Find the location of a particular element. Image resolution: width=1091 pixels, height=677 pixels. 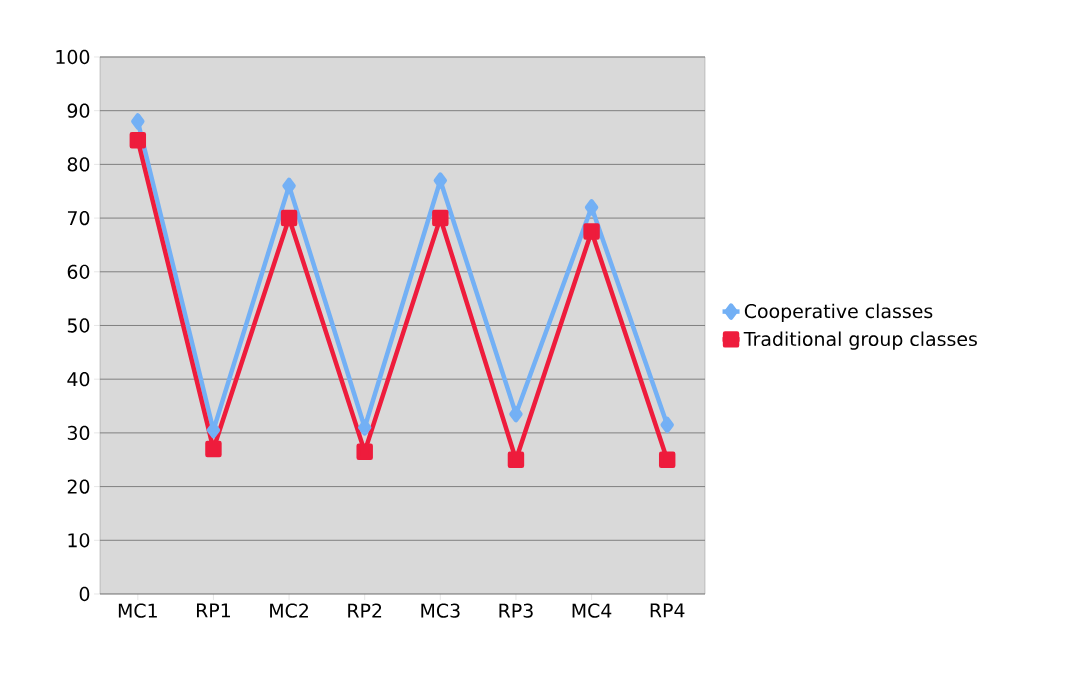

x-tick-label: RP3 is located at coordinates (516, 610).